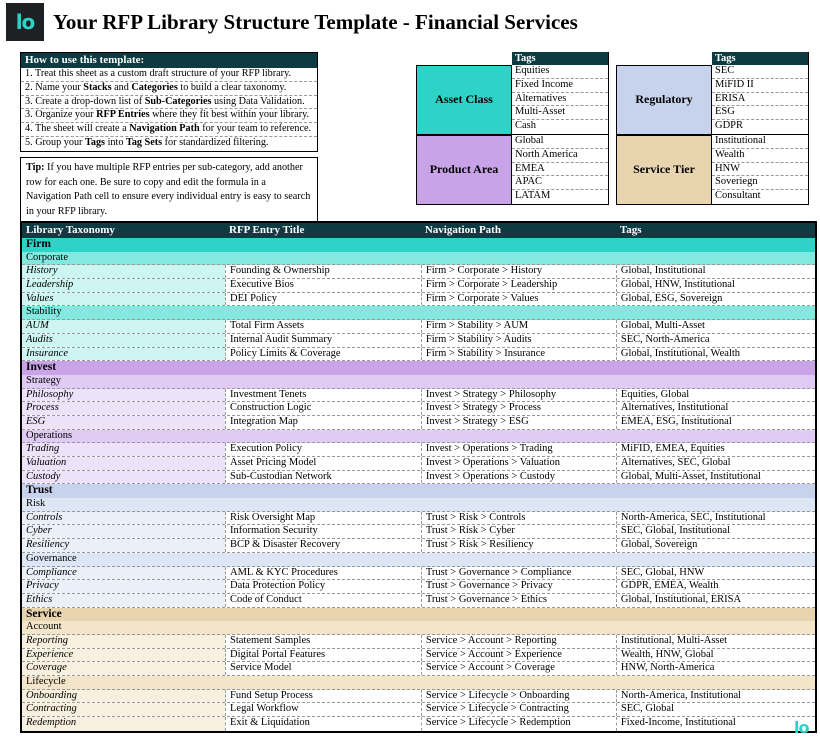 The height and width of the screenshot is (741, 820). Describe the element at coordinates (123, 655) in the screenshot. I see `sub-category-cell: Experience` at that location.